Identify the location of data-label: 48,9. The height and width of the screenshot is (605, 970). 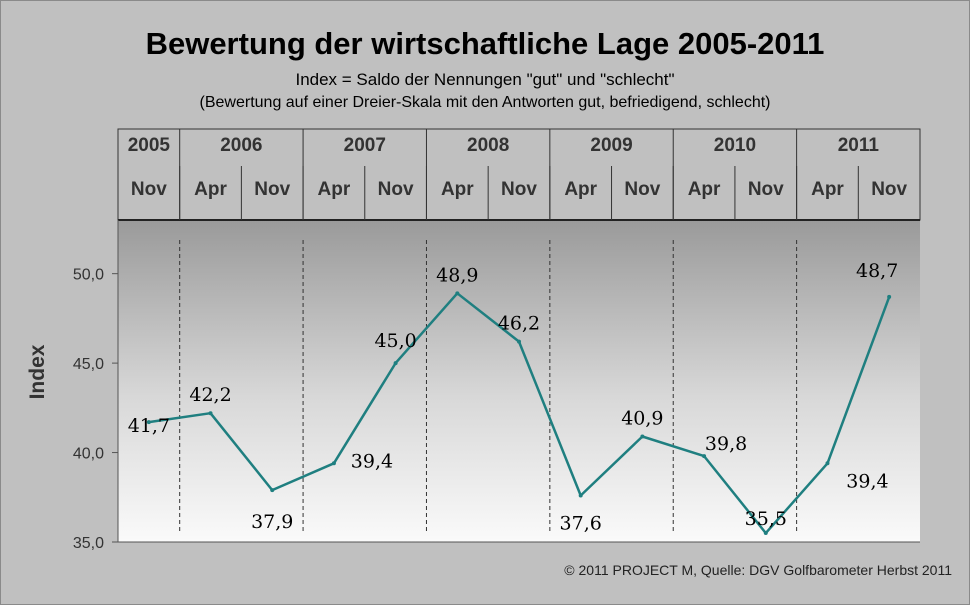
(457, 275).